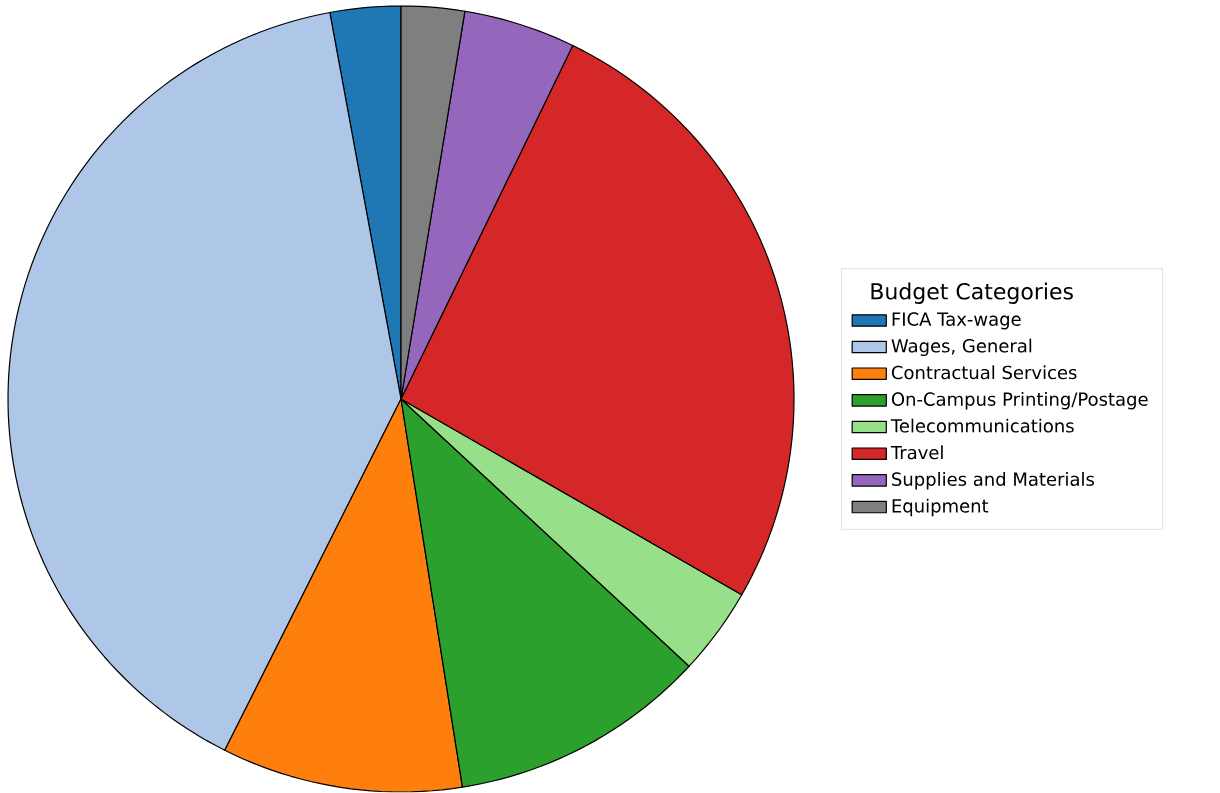  I want to click on legend-label: On-Campus Printing/Postage, so click(1019, 401).